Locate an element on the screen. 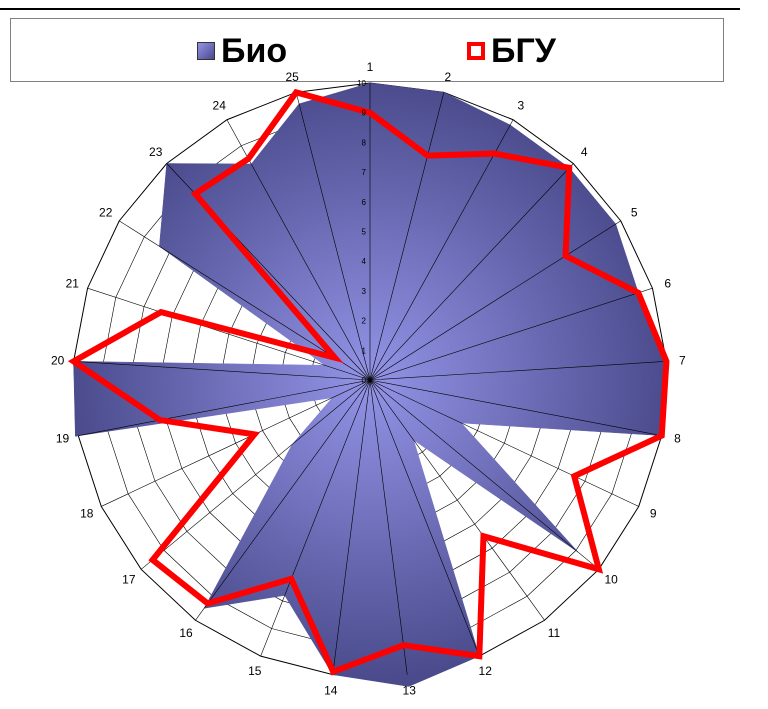 The height and width of the screenshot is (709, 768). r-tick-label-8: 8 is located at coordinates (364, 142).